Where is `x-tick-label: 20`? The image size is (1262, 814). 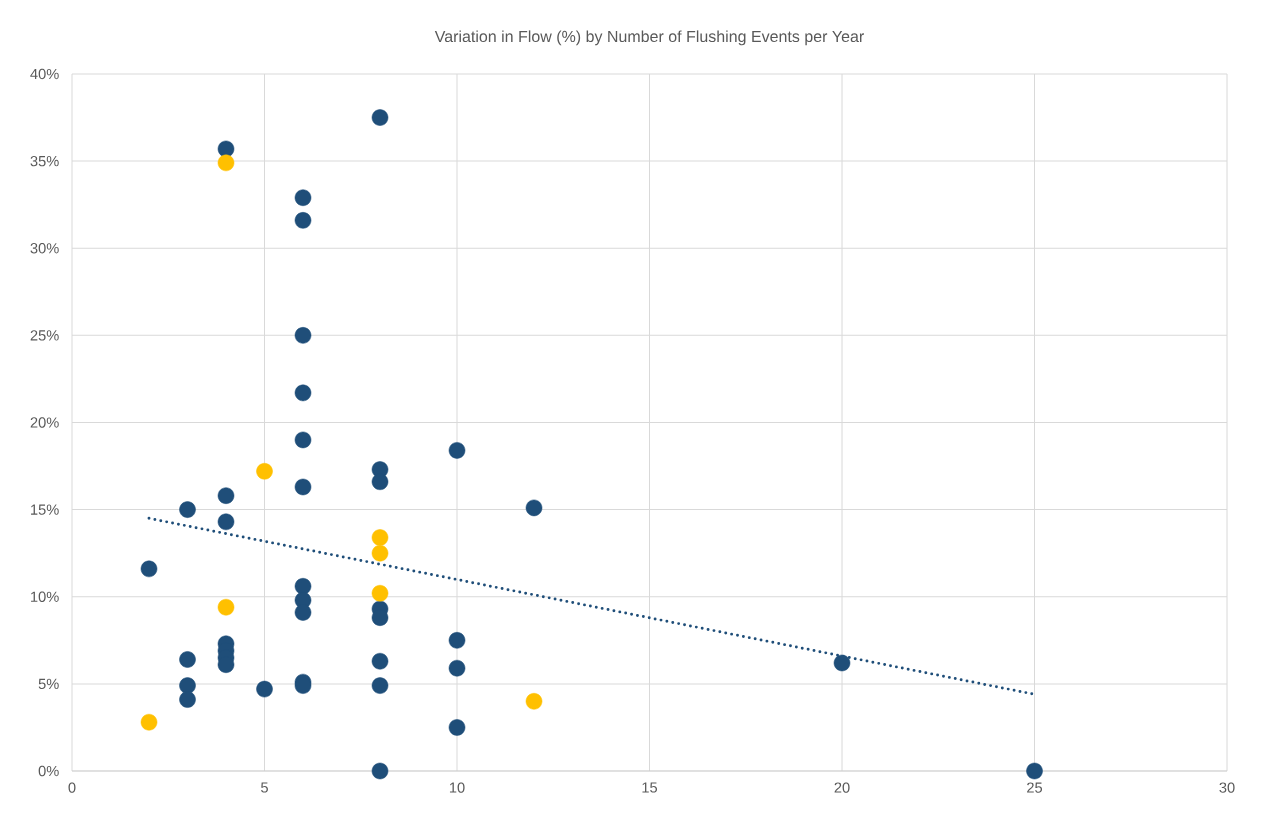 x-tick-label: 20 is located at coordinates (842, 787).